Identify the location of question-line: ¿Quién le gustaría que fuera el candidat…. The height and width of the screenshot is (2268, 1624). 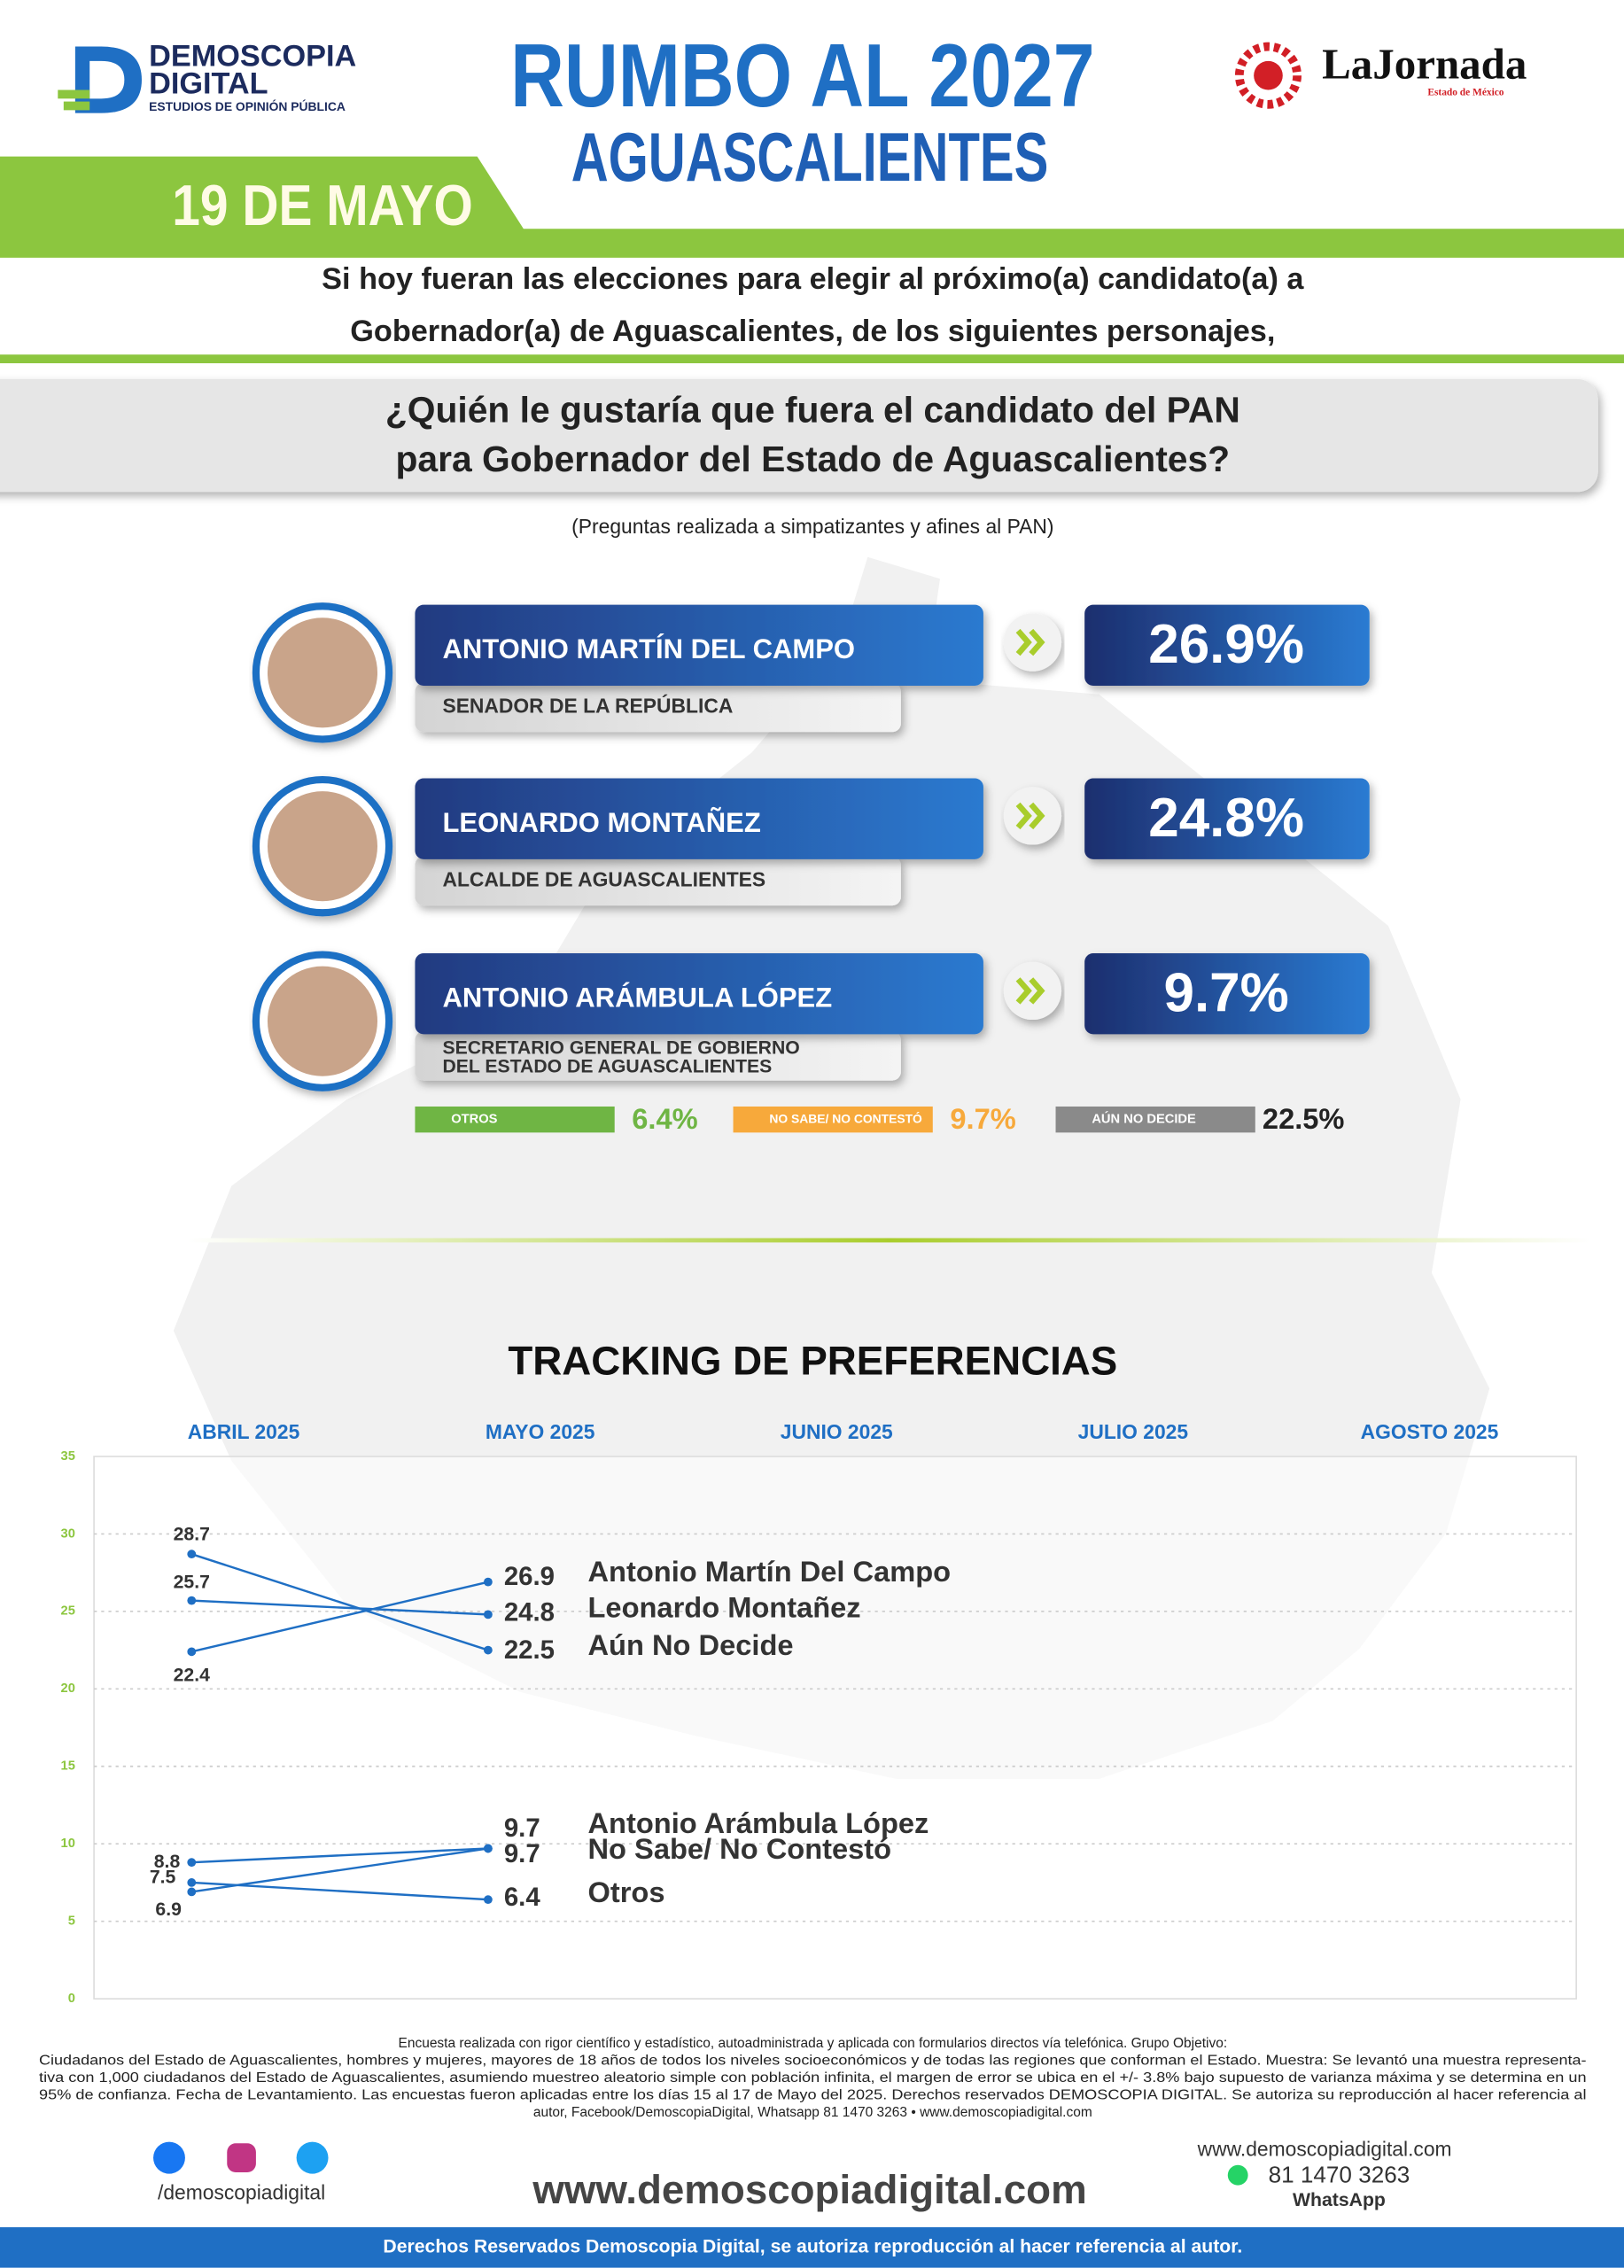
(813, 409).